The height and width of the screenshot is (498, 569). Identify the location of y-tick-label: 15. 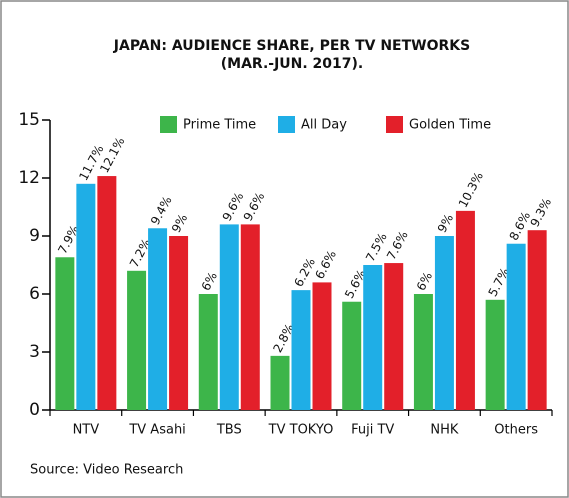
(29, 120).